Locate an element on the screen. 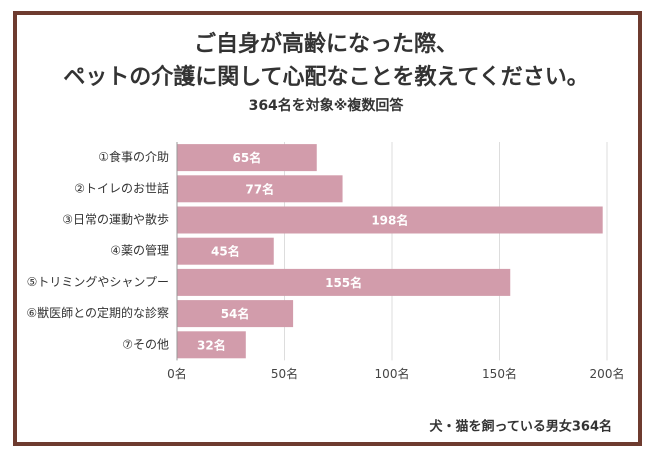 The width and height of the screenshot is (650, 458). chart-subtitle: 364名を対象※複数回答 is located at coordinates (327, 105).